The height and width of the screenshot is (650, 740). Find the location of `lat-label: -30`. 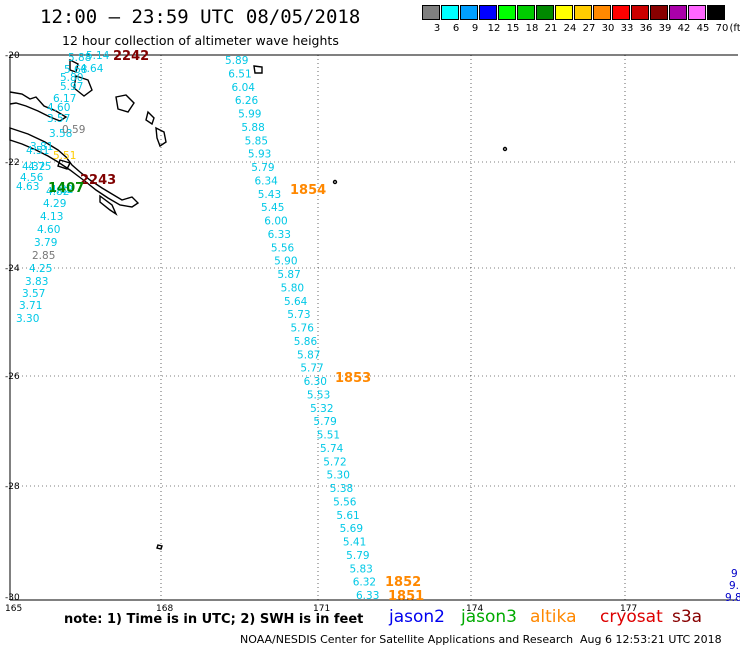

lat-label: -30 is located at coordinates (12, 598).